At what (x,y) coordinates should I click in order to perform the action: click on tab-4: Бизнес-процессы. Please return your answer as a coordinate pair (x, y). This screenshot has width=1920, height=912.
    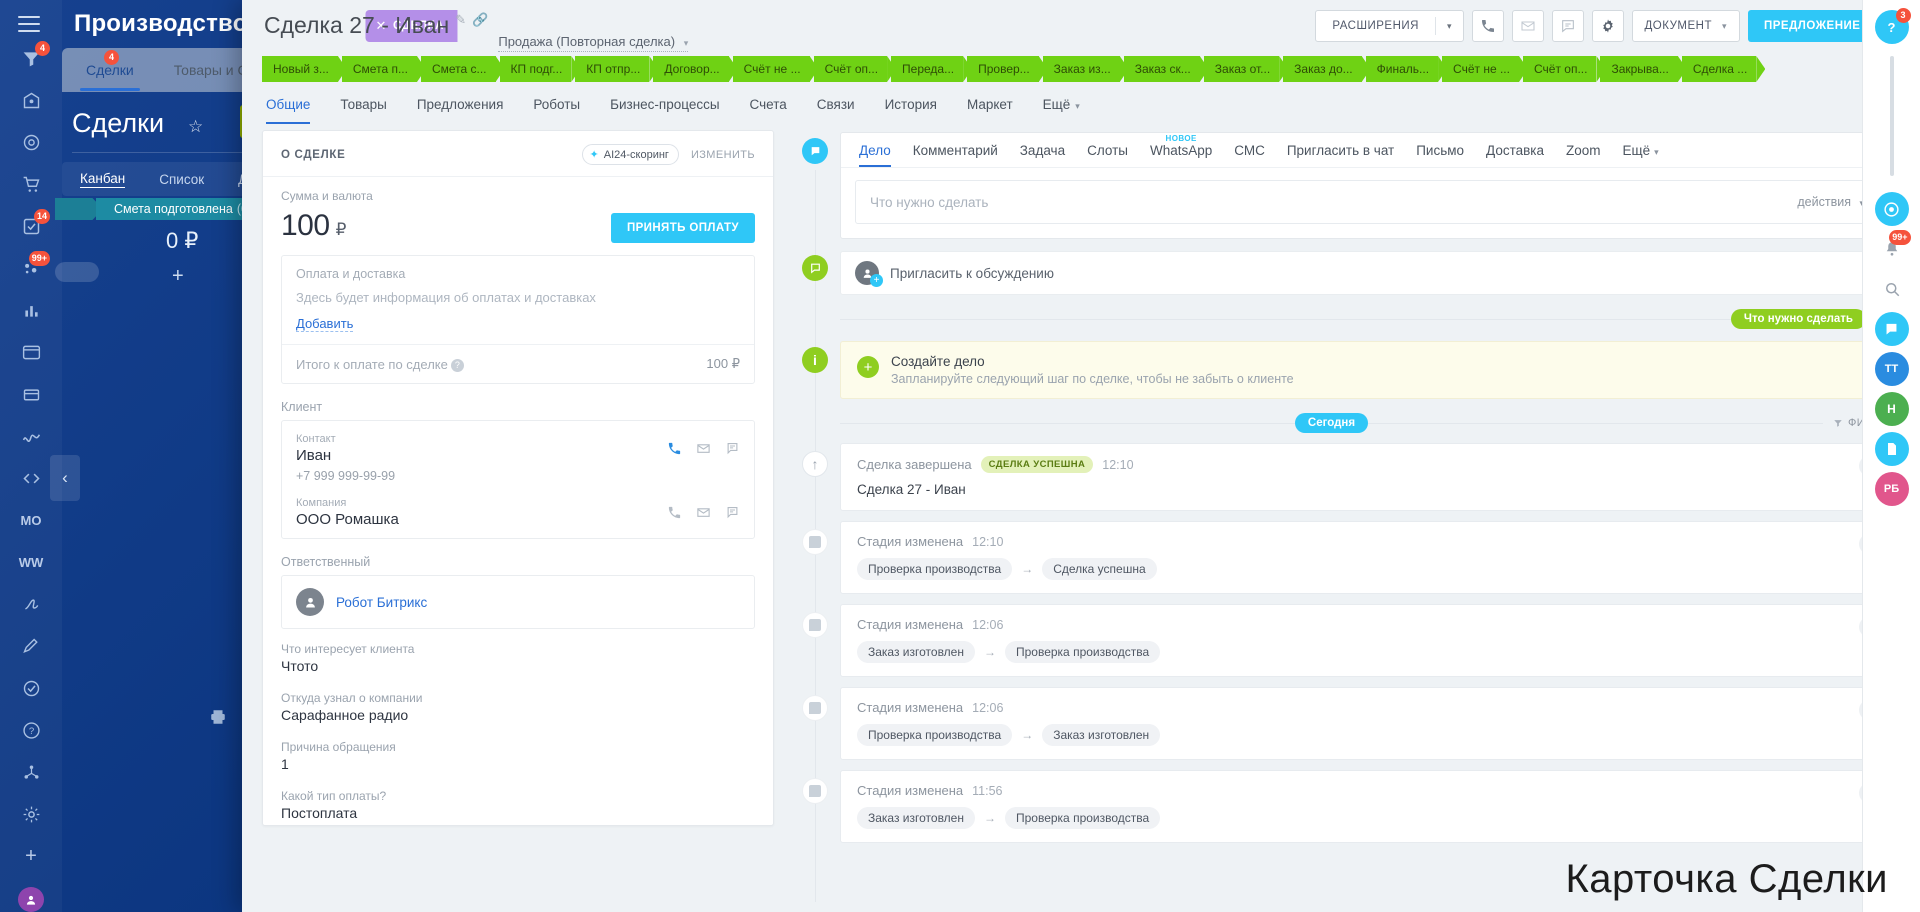
    Looking at the image, I should click on (664, 110).